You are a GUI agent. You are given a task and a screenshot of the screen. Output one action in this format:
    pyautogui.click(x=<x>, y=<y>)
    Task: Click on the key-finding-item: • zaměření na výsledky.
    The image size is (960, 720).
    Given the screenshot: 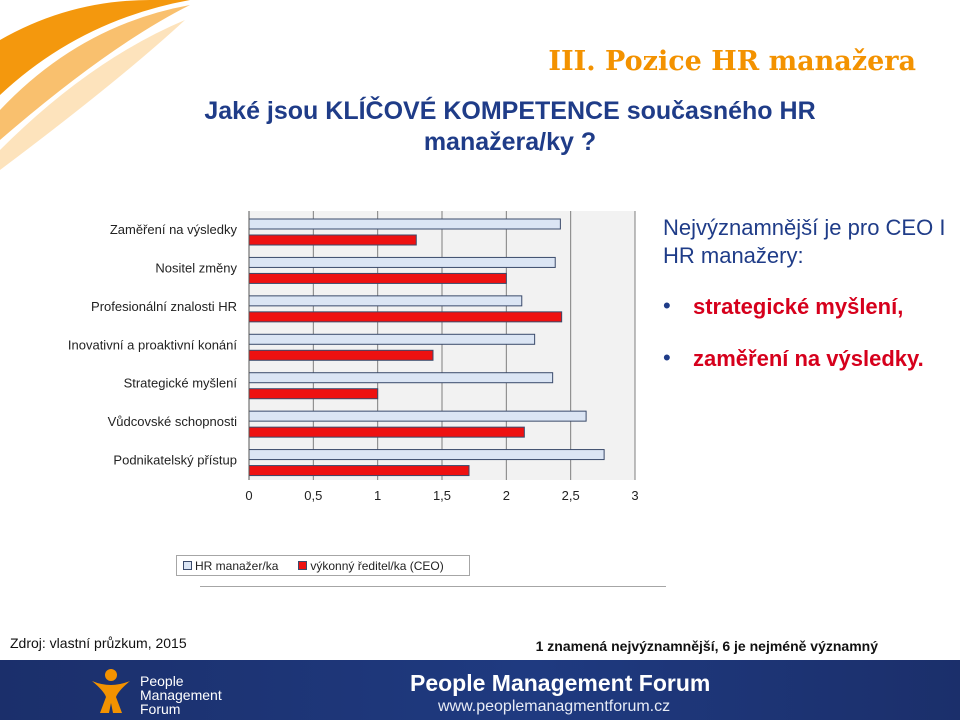 What is the action you would take?
    pyautogui.click(x=808, y=358)
    